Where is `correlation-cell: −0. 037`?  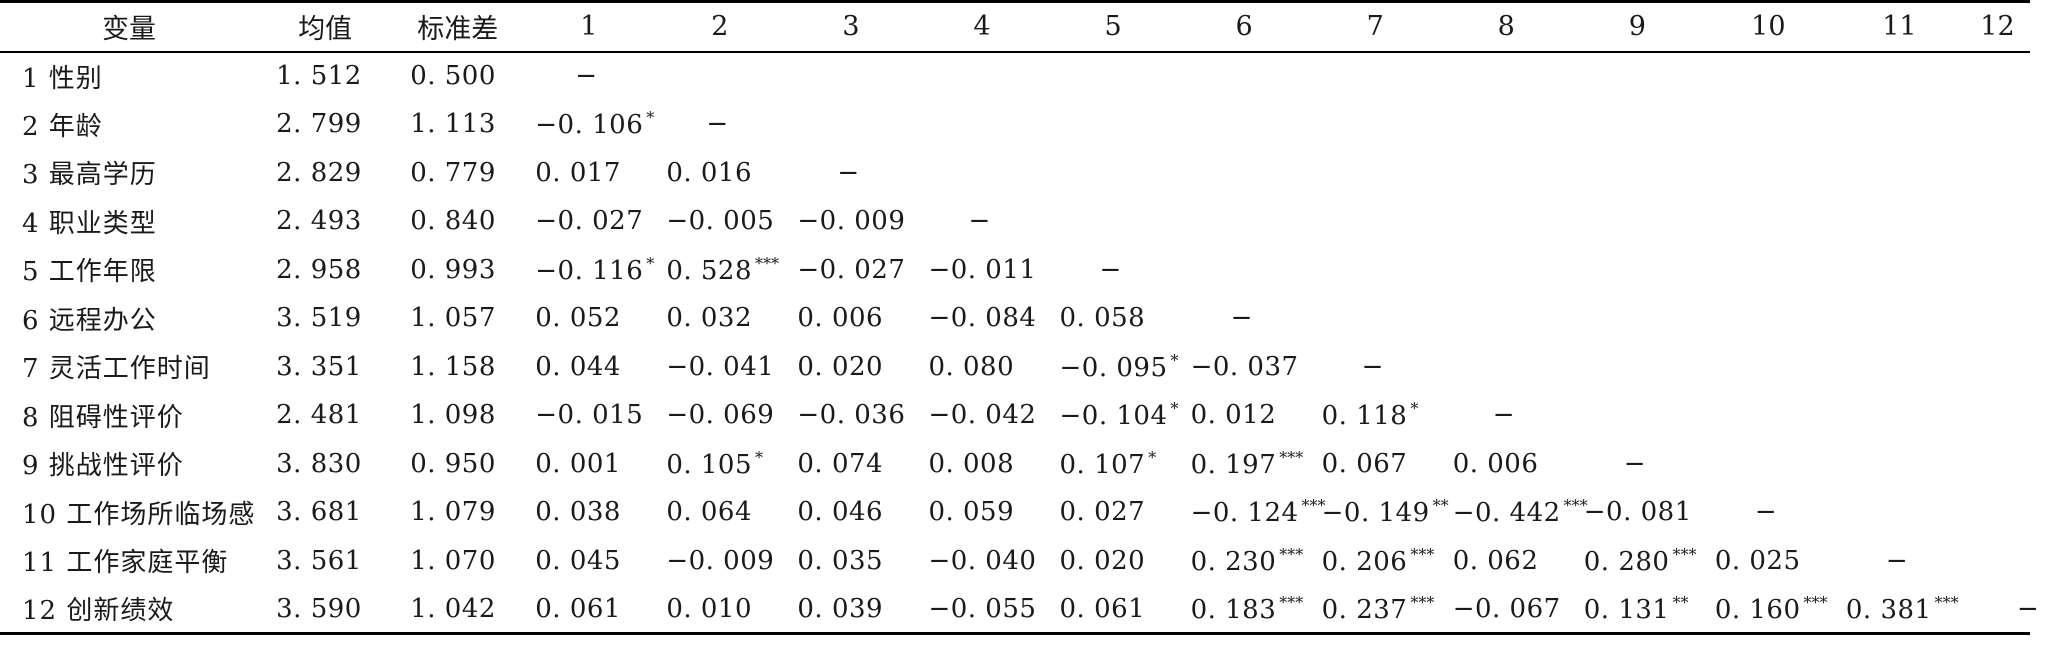
correlation-cell: −0. 037 is located at coordinates (1244, 367).